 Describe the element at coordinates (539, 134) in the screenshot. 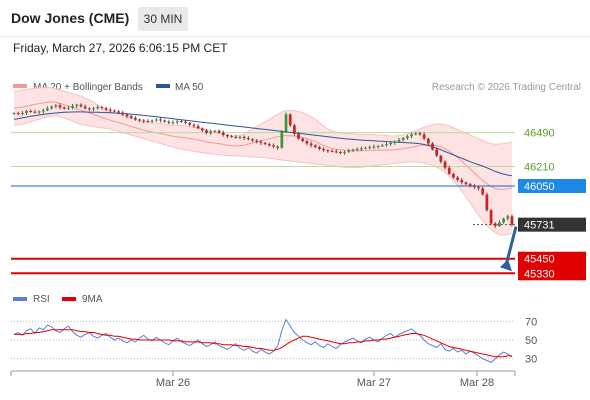

I see `resistance-label: 46490` at that location.